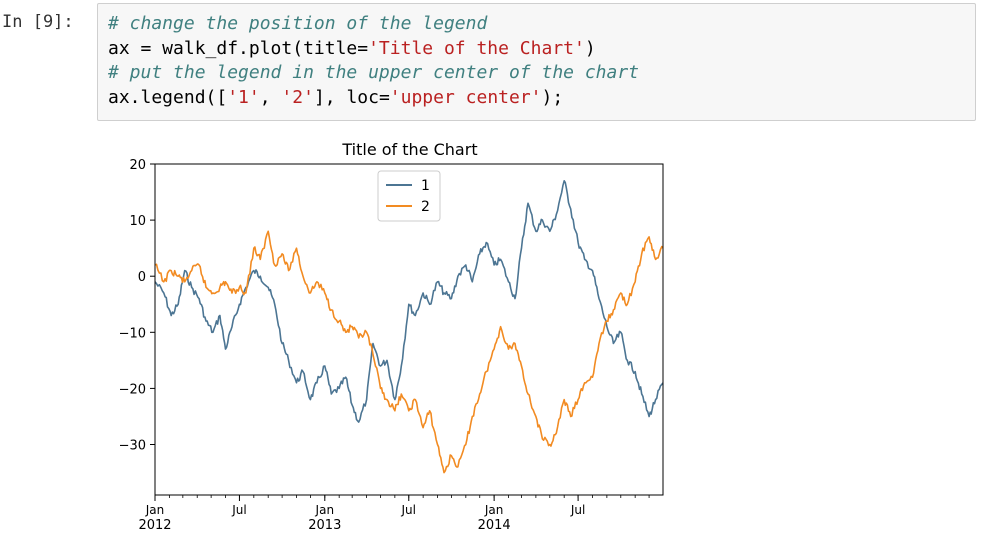 The height and width of the screenshot is (541, 981). Describe the element at coordinates (154, 525) in the screenshot. I see `x-tick-year-label: 2012` at that location.